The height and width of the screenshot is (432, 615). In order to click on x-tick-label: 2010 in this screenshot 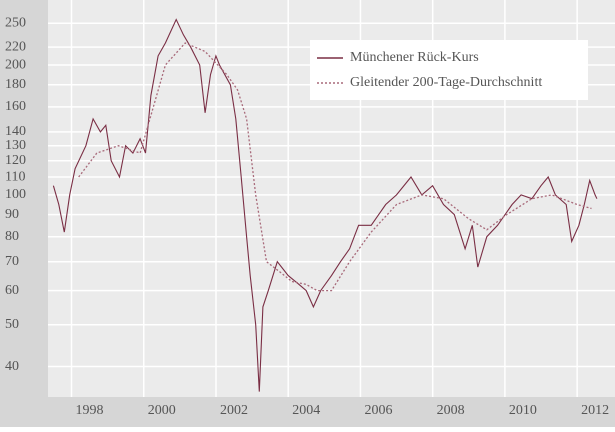, I will do `click(523, 410)`.